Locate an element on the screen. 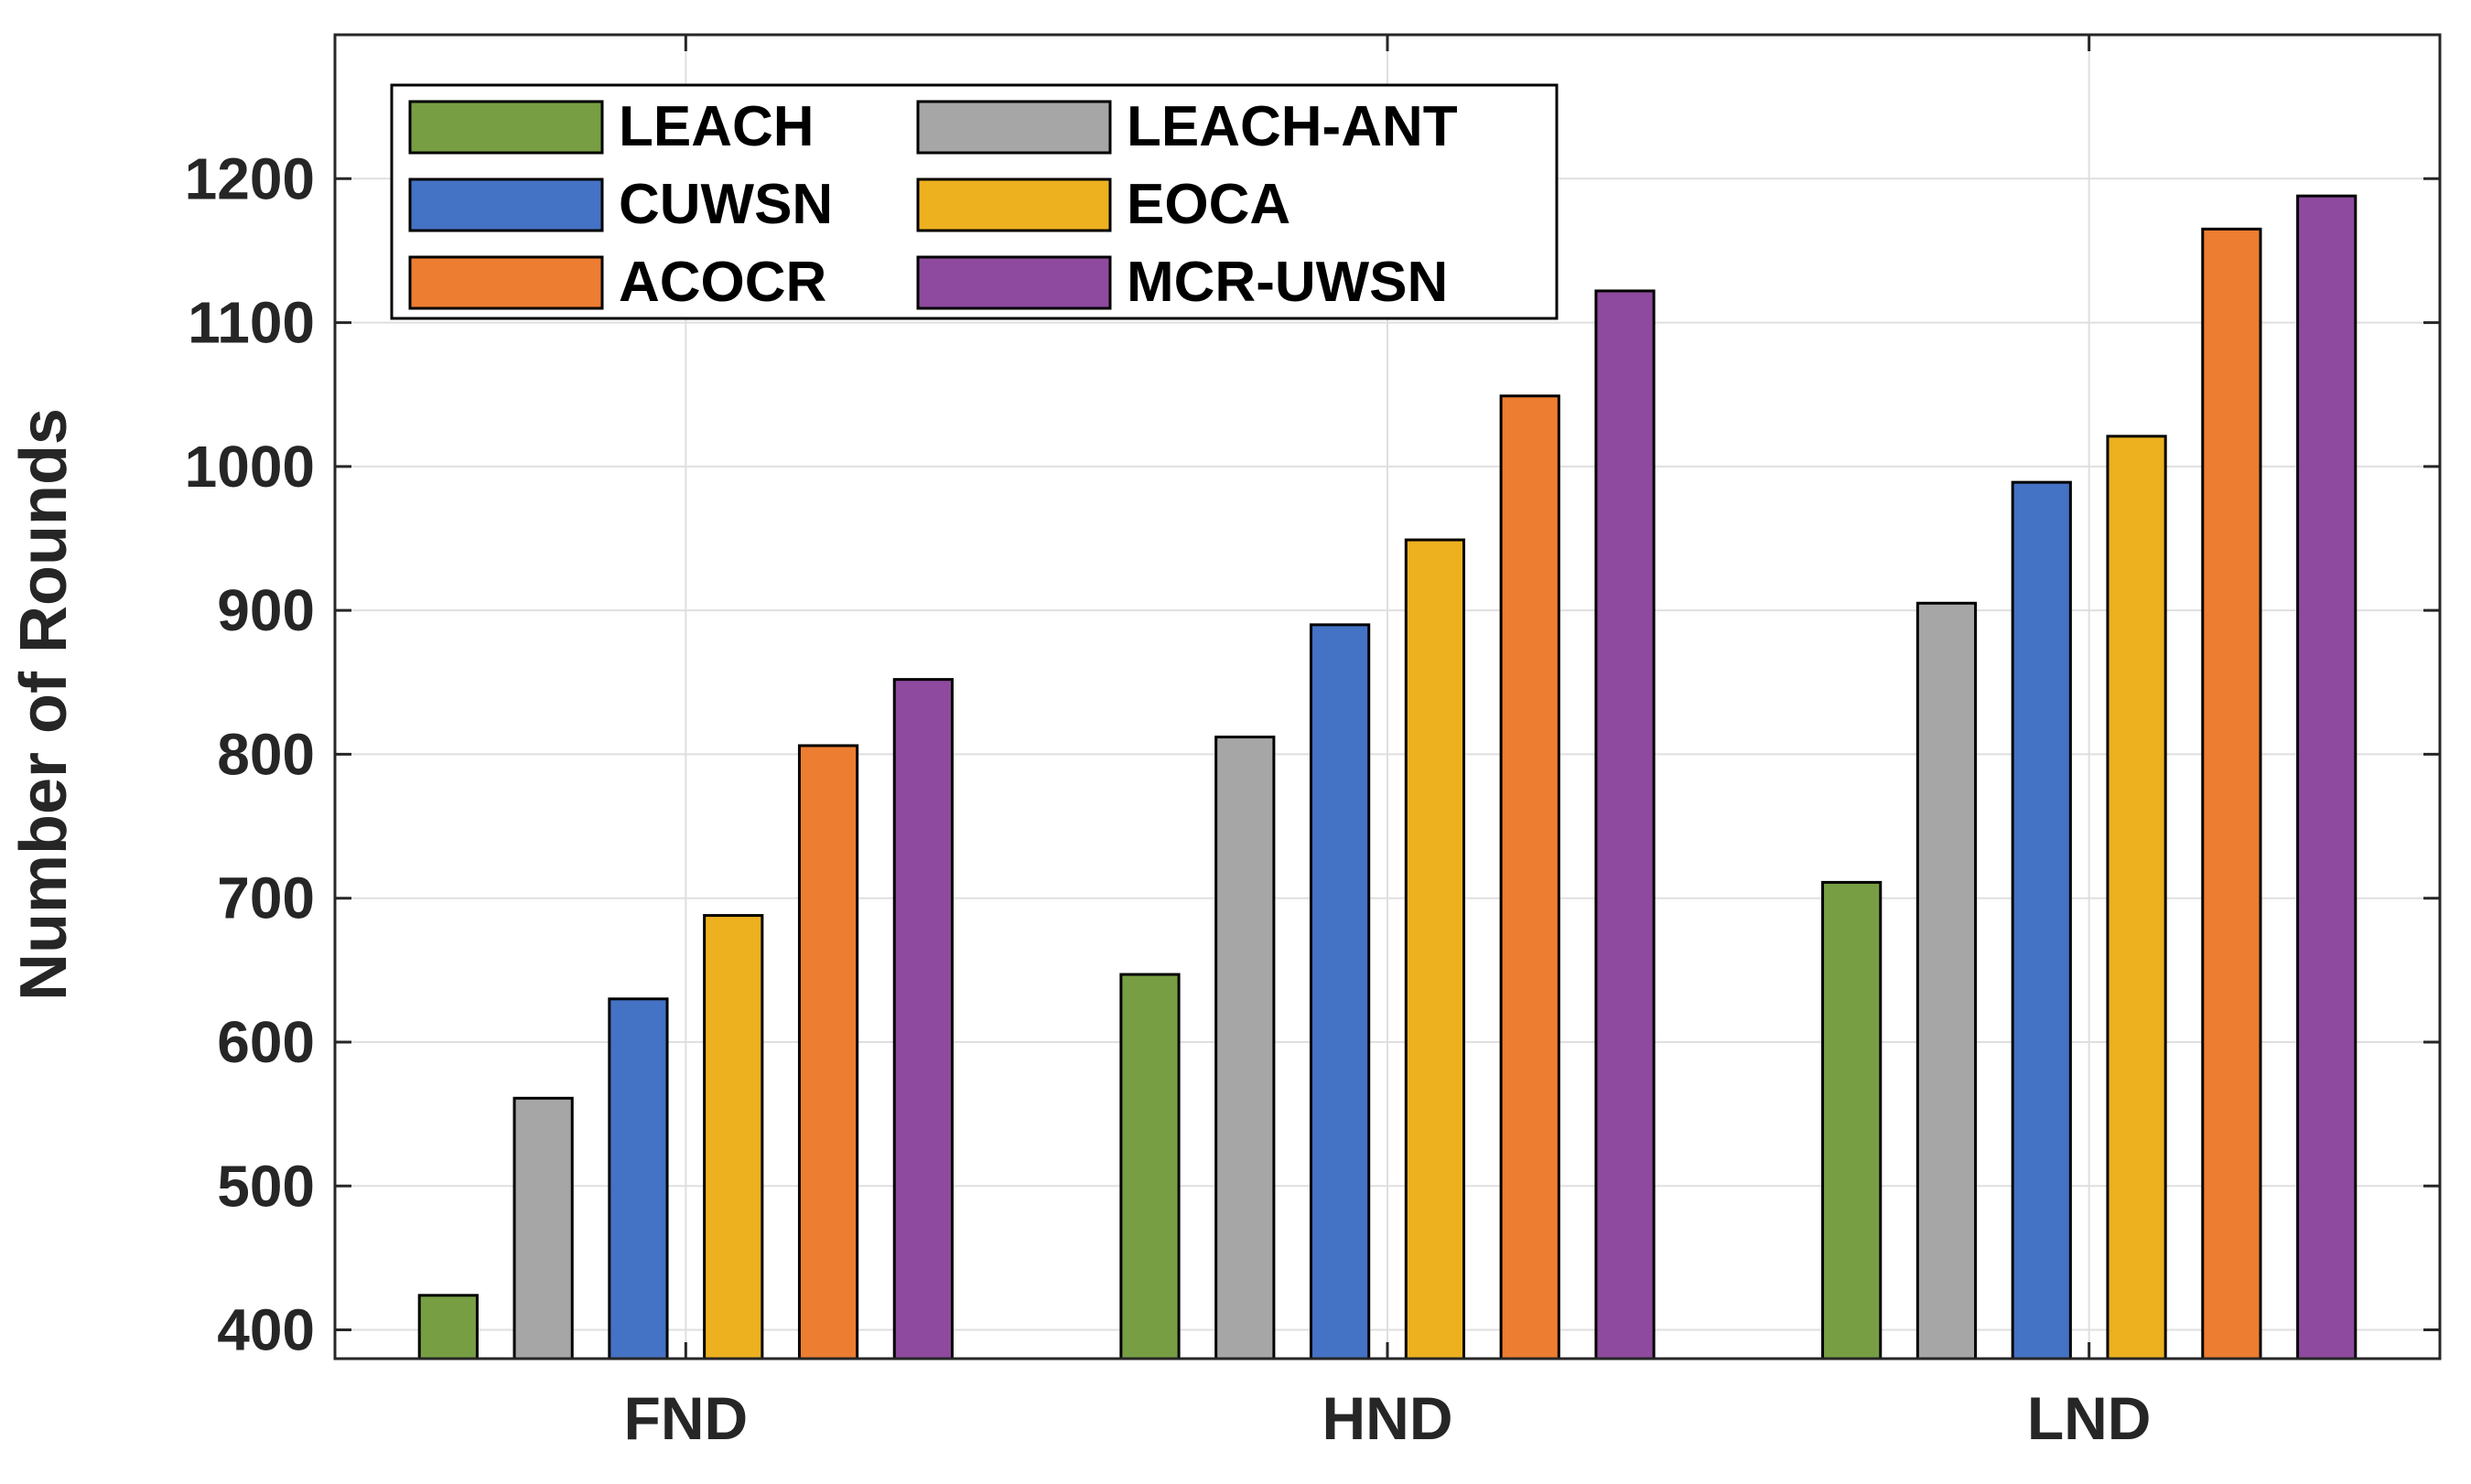 The height and width of the screenshot is (1484, 2471). bar-eoca-hnd is located at coordinates (1435, 949).